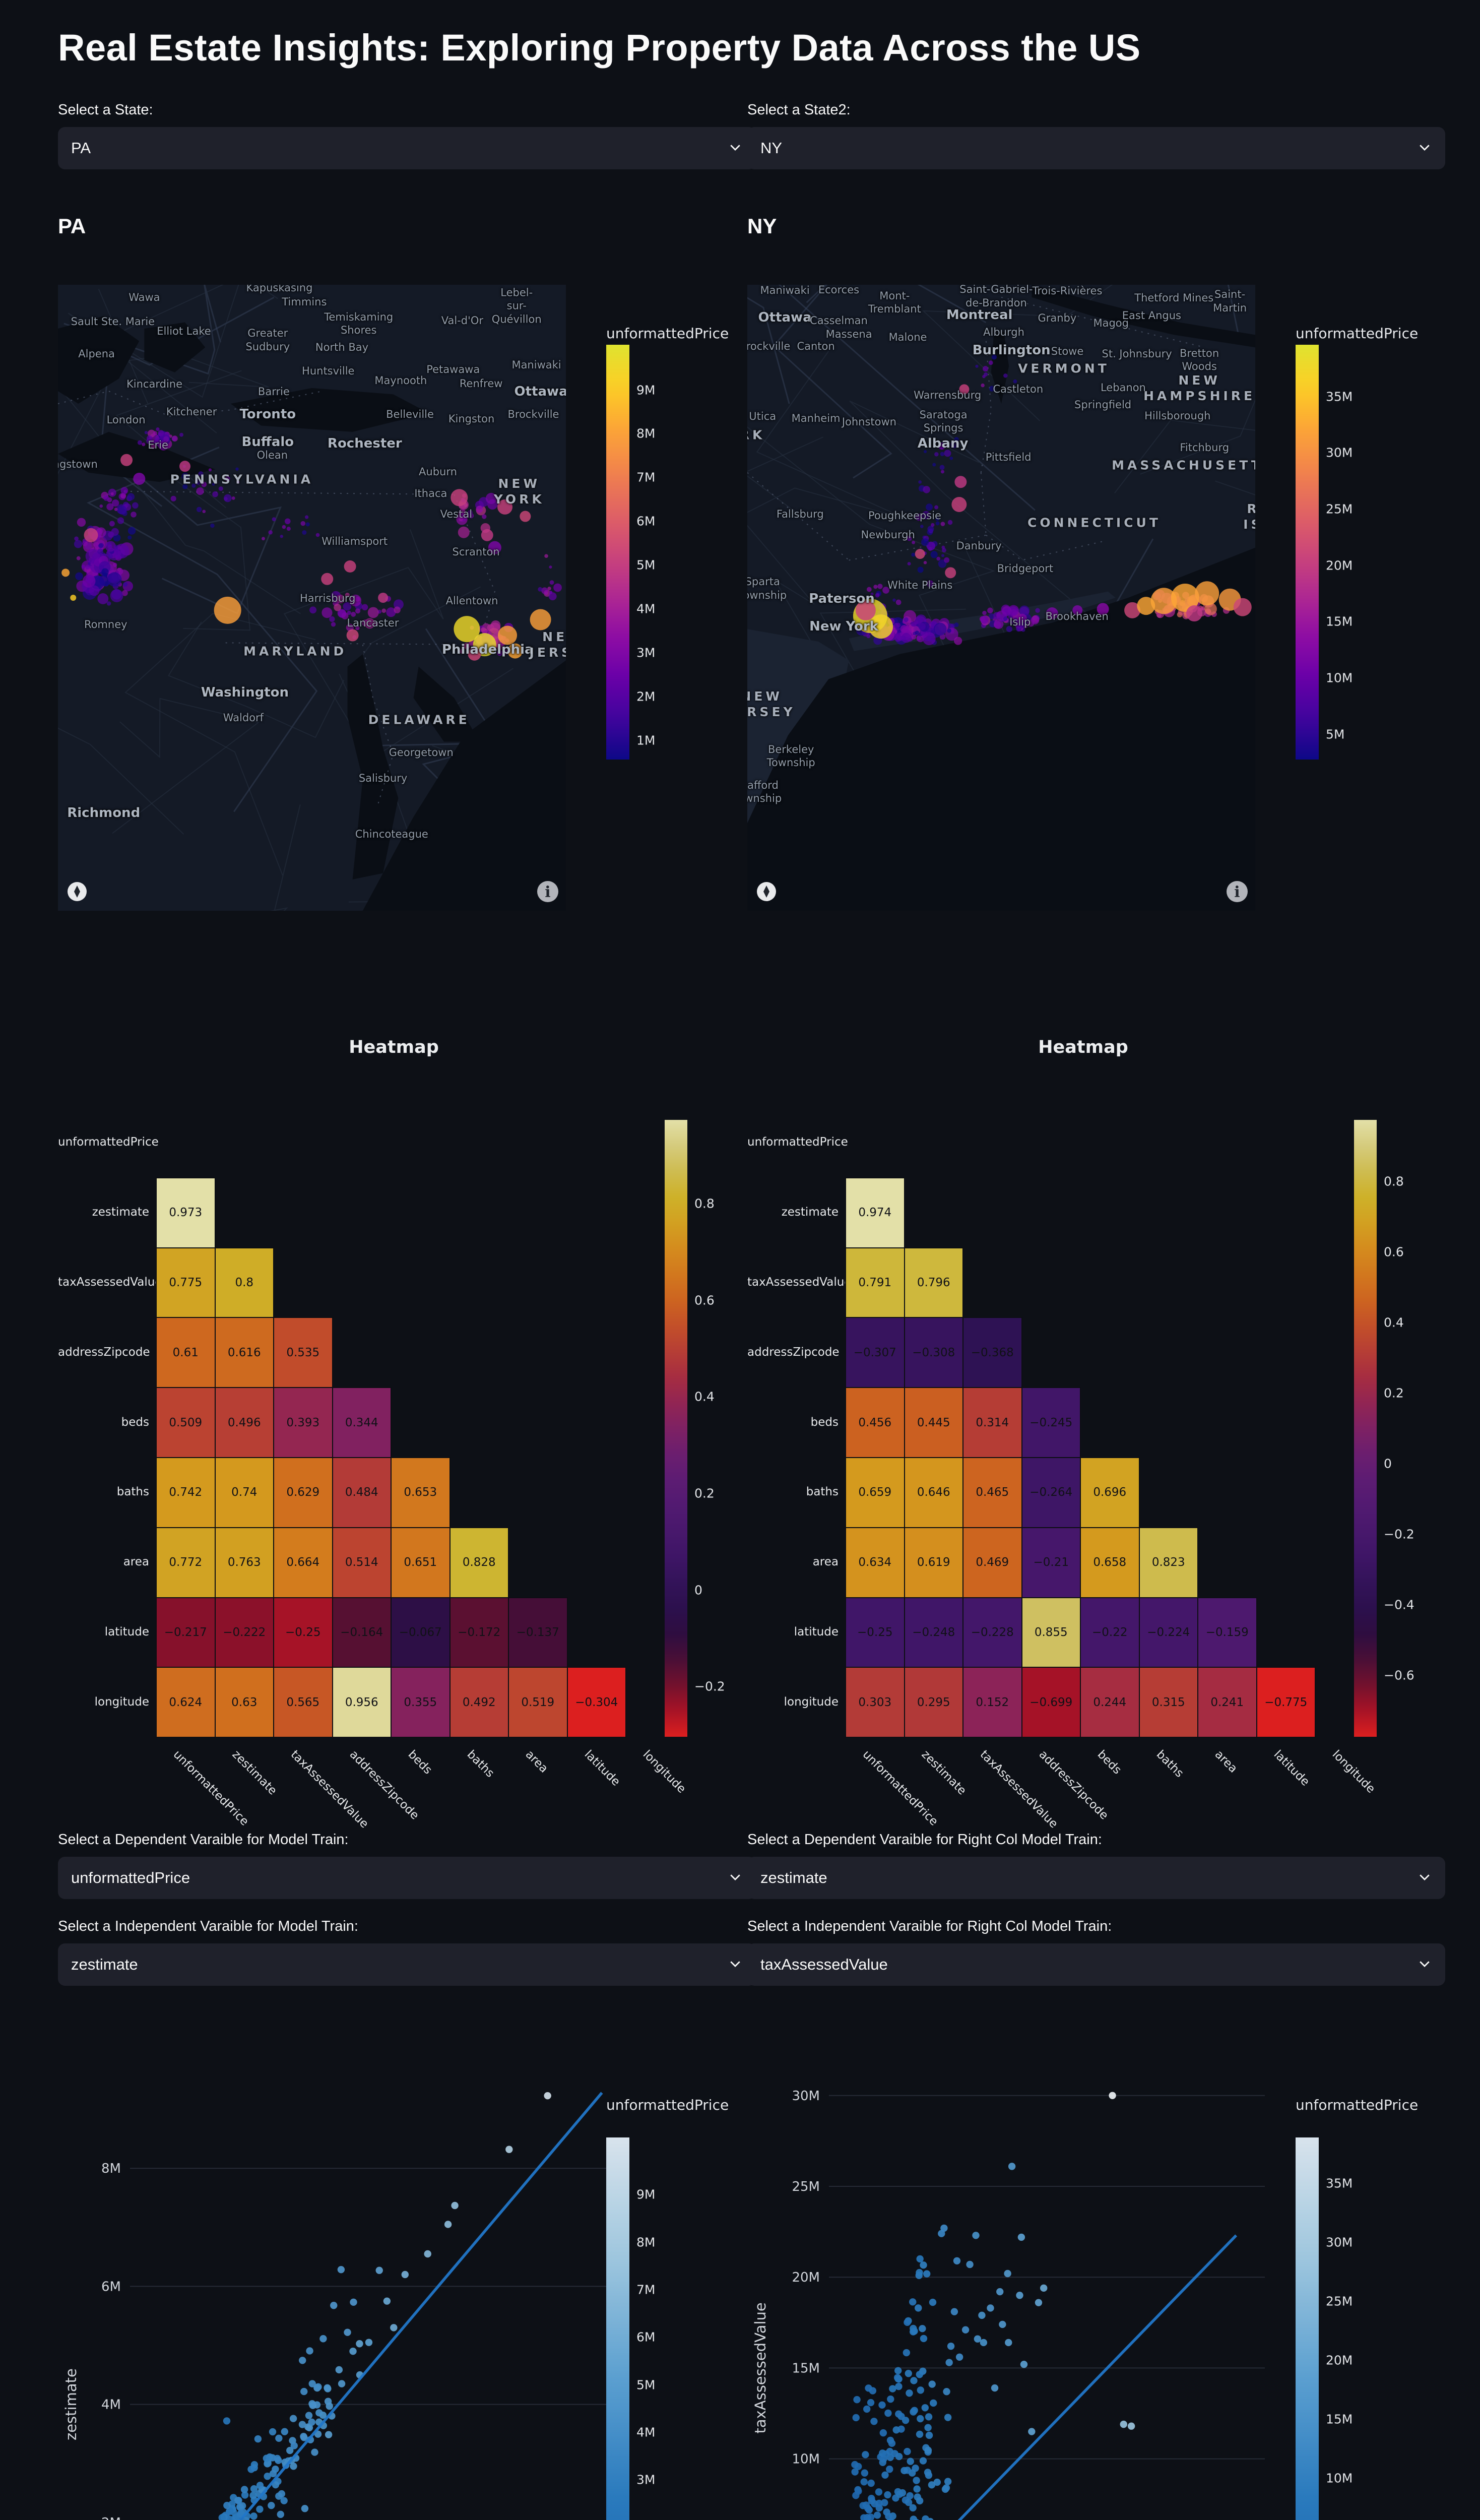 This screenshot has height=2520, width=1480. I want to click on heatmap-cell: 0.763, so click(244, 1563).